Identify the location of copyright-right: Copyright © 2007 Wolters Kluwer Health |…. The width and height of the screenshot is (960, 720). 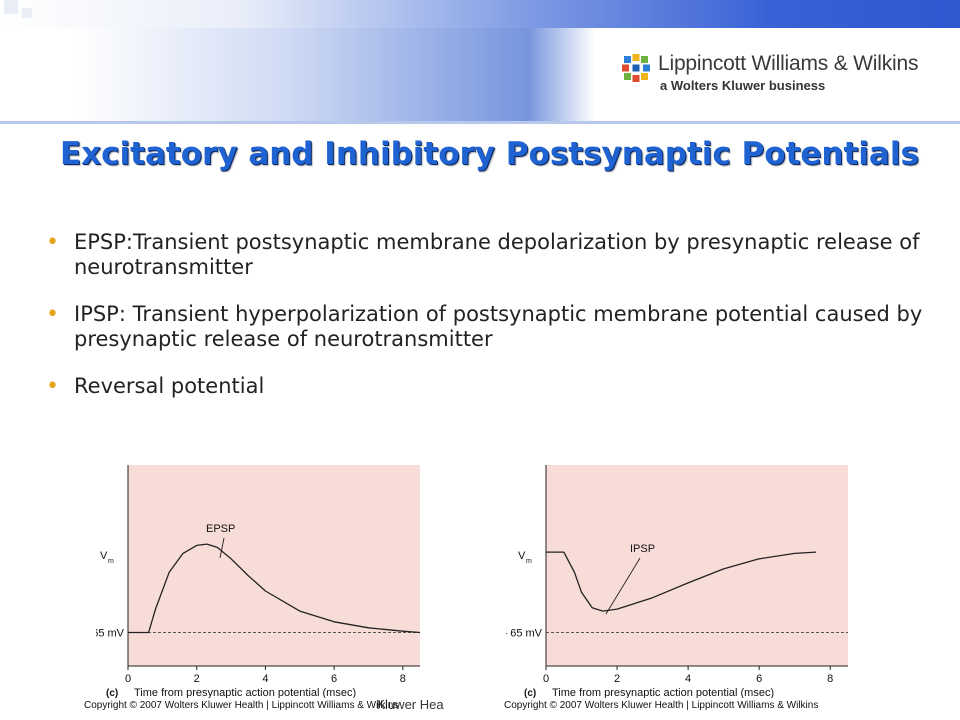
(661, 705).